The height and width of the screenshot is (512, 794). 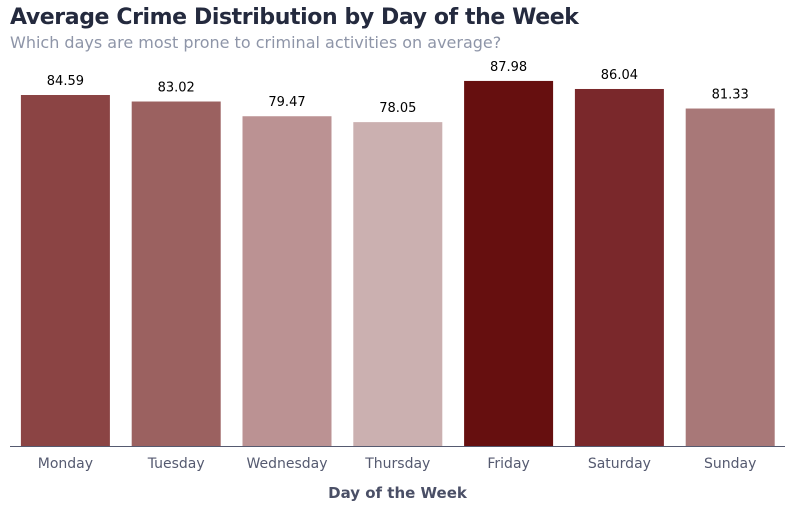 What do you see at coordinates (619, 267) in the screenshot?
I see `bar-saturday` at bounding box center [619, 267].